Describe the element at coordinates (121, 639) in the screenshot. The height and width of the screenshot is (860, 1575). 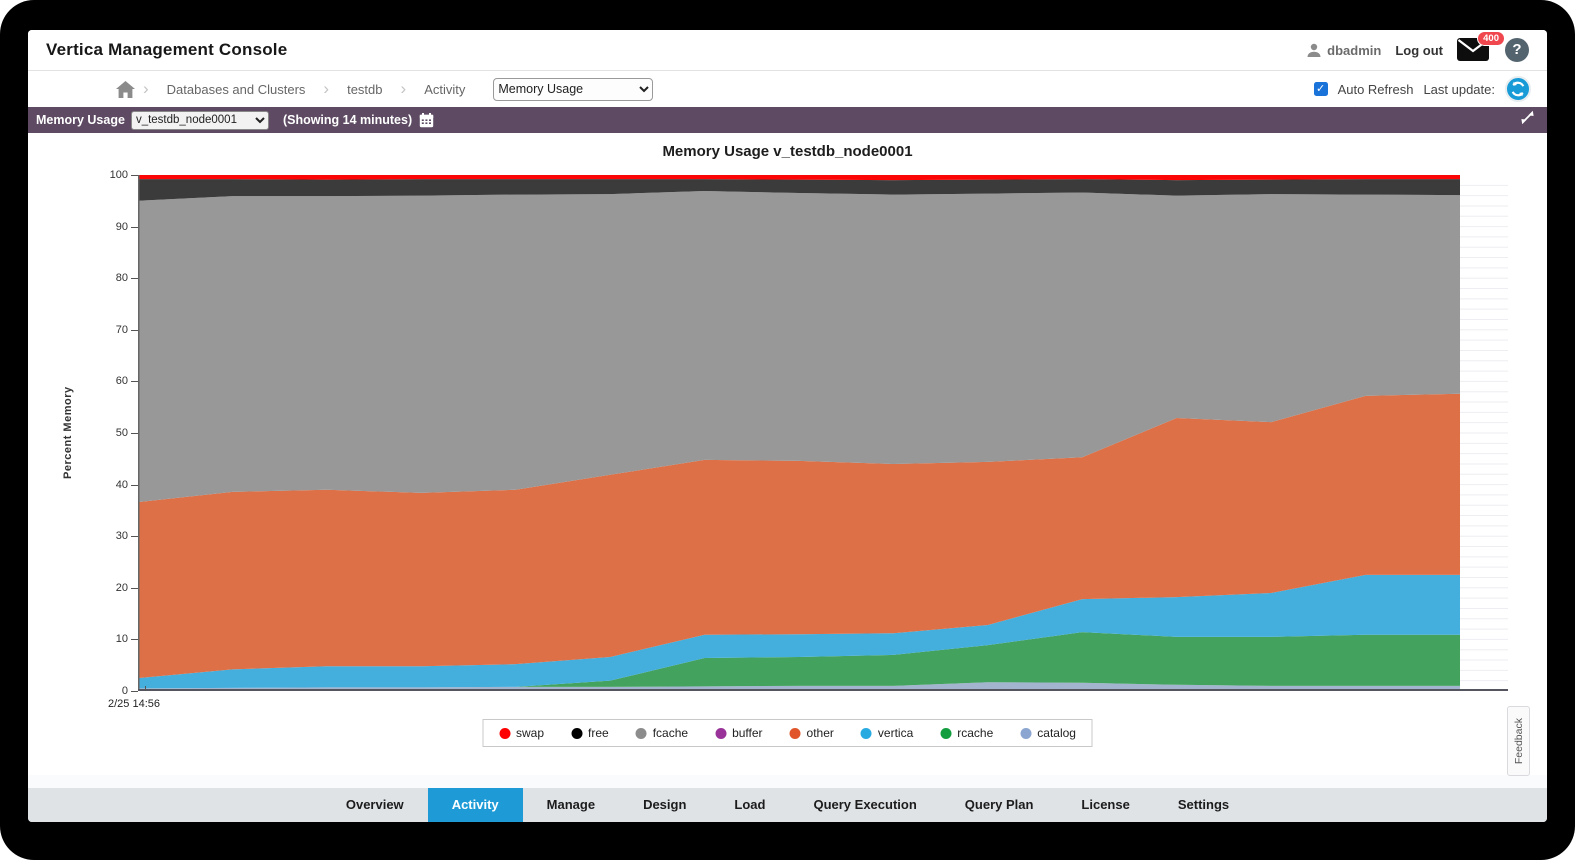
I see `y-tick-label-10: 10` at that location.